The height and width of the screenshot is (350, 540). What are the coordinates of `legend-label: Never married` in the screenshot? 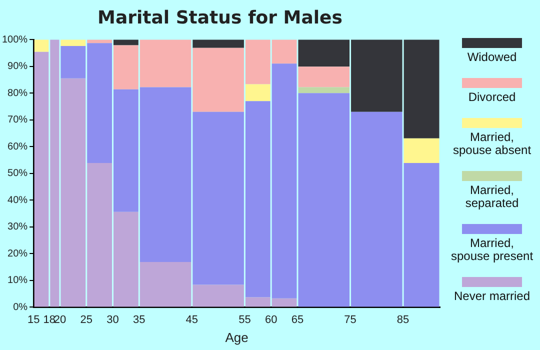 It's located at (492, 296).